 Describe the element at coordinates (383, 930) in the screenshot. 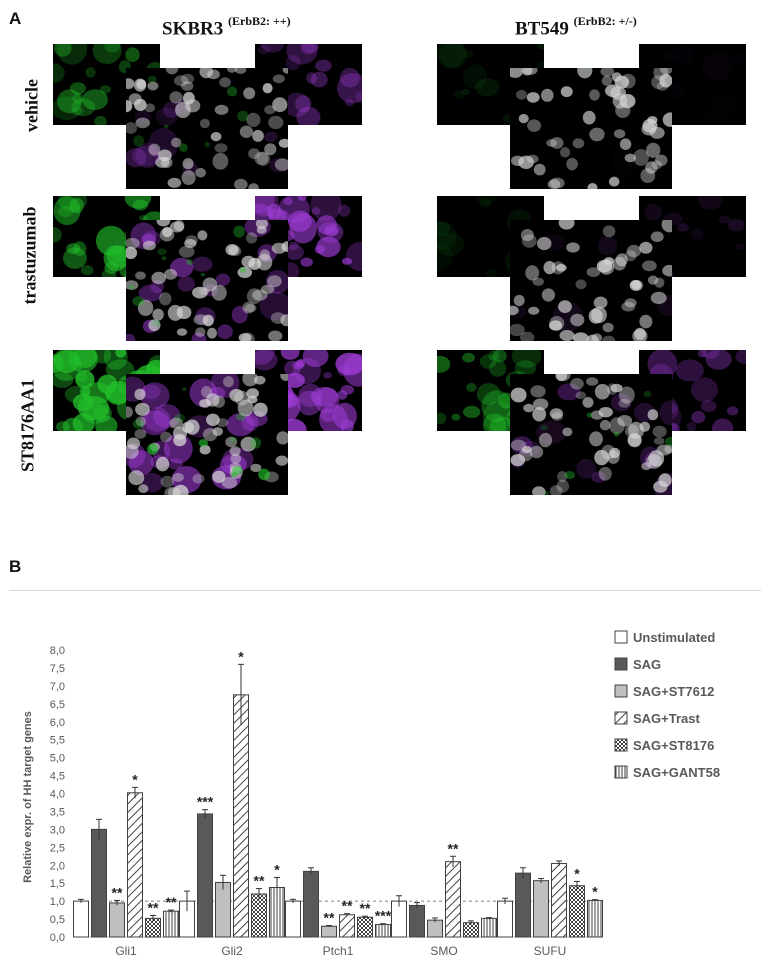

I see `bar-SAG+GANT58-Ptch1` at that location.